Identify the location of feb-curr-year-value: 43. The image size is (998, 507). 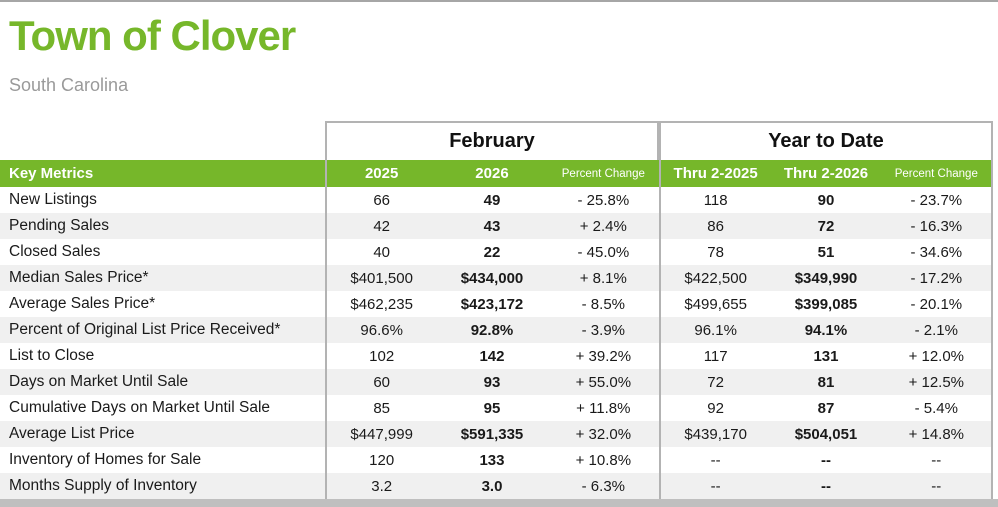
(492, 226).